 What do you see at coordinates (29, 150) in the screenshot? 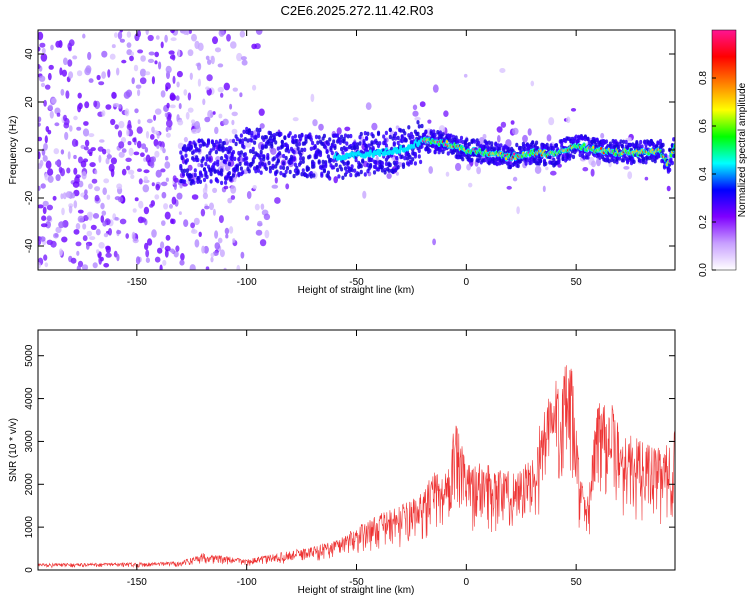
I see `spectrogram-ytick-label: 0` at bounding box center [29, 150].